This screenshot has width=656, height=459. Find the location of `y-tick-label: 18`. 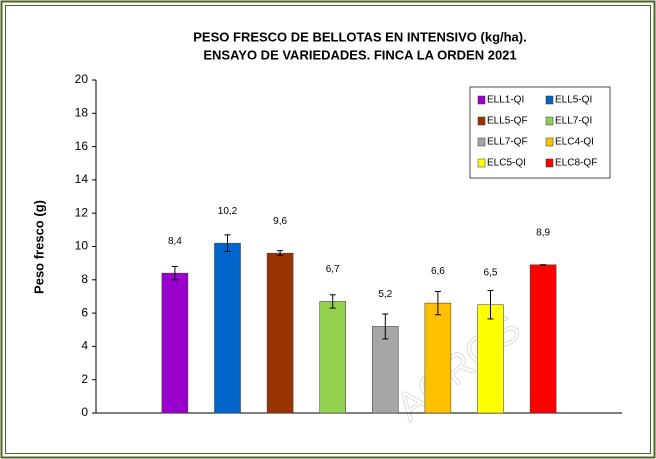

y-tick-label: 18 is located at coordinates (82, 112).